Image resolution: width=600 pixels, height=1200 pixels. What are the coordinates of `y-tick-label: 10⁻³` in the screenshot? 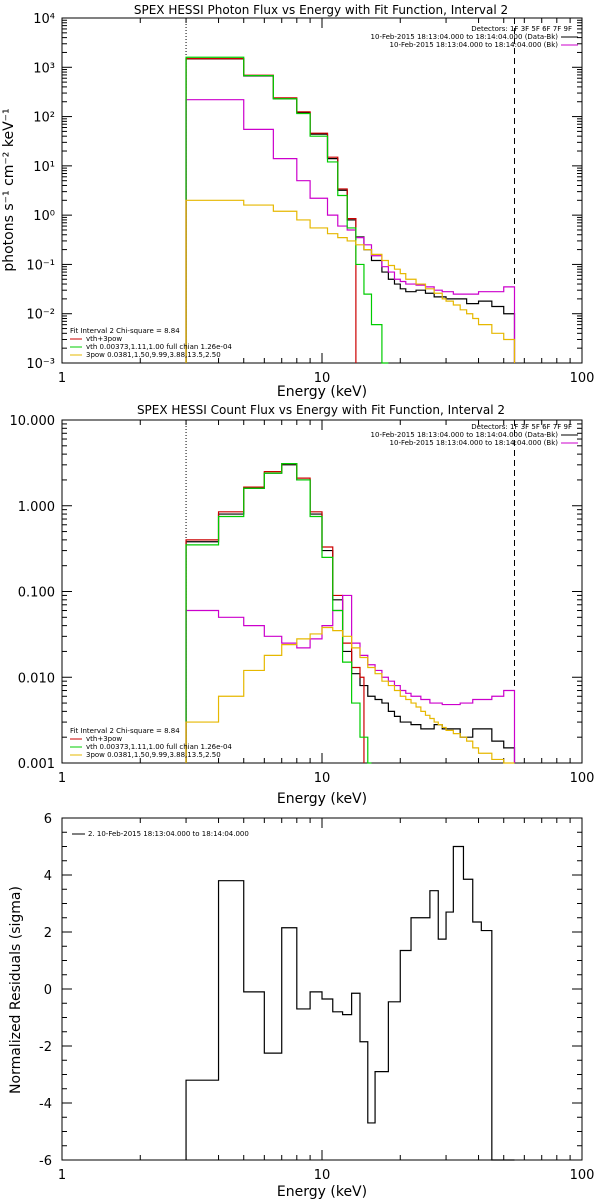 It's located at (40, 364).